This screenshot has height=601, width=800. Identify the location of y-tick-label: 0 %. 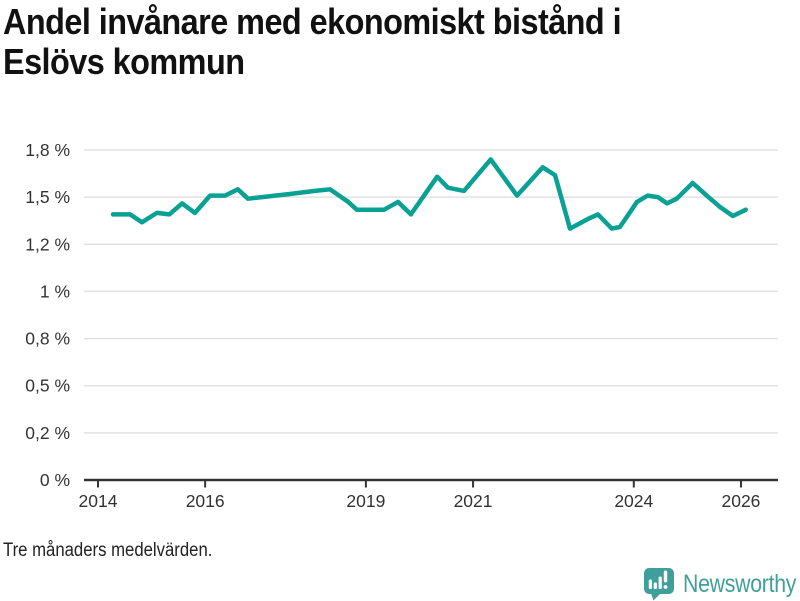
(55, 480).